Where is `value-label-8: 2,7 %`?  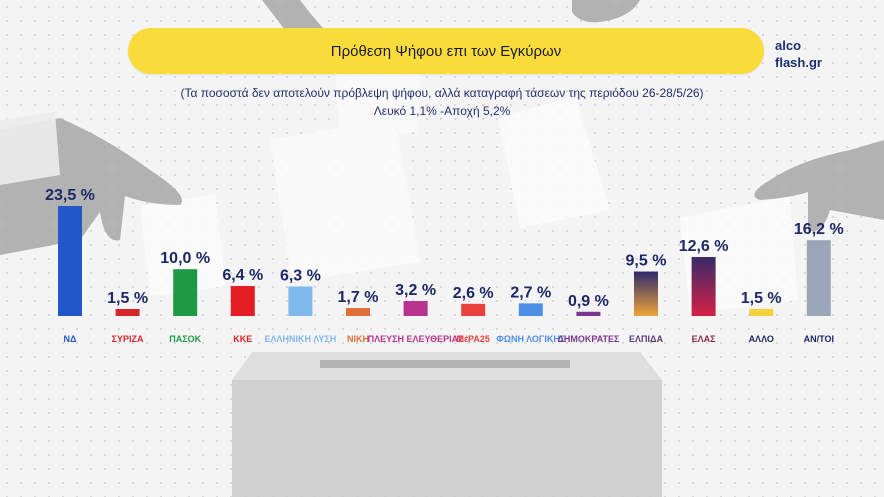 value-label-8: 2,7 % is located at coordinates (530, 292).